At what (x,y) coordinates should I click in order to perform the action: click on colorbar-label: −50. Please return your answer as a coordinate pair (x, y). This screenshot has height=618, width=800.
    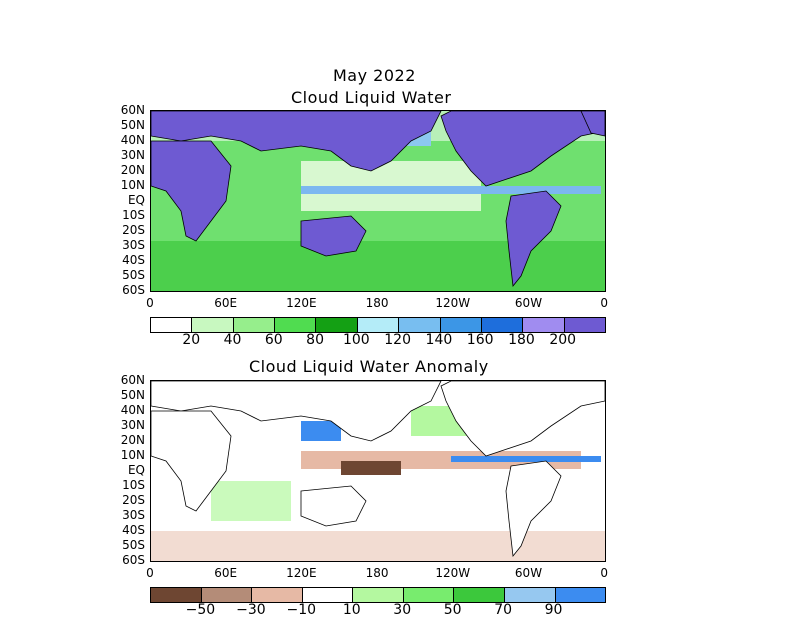
    Looking at the image, I should click on (200, 610).